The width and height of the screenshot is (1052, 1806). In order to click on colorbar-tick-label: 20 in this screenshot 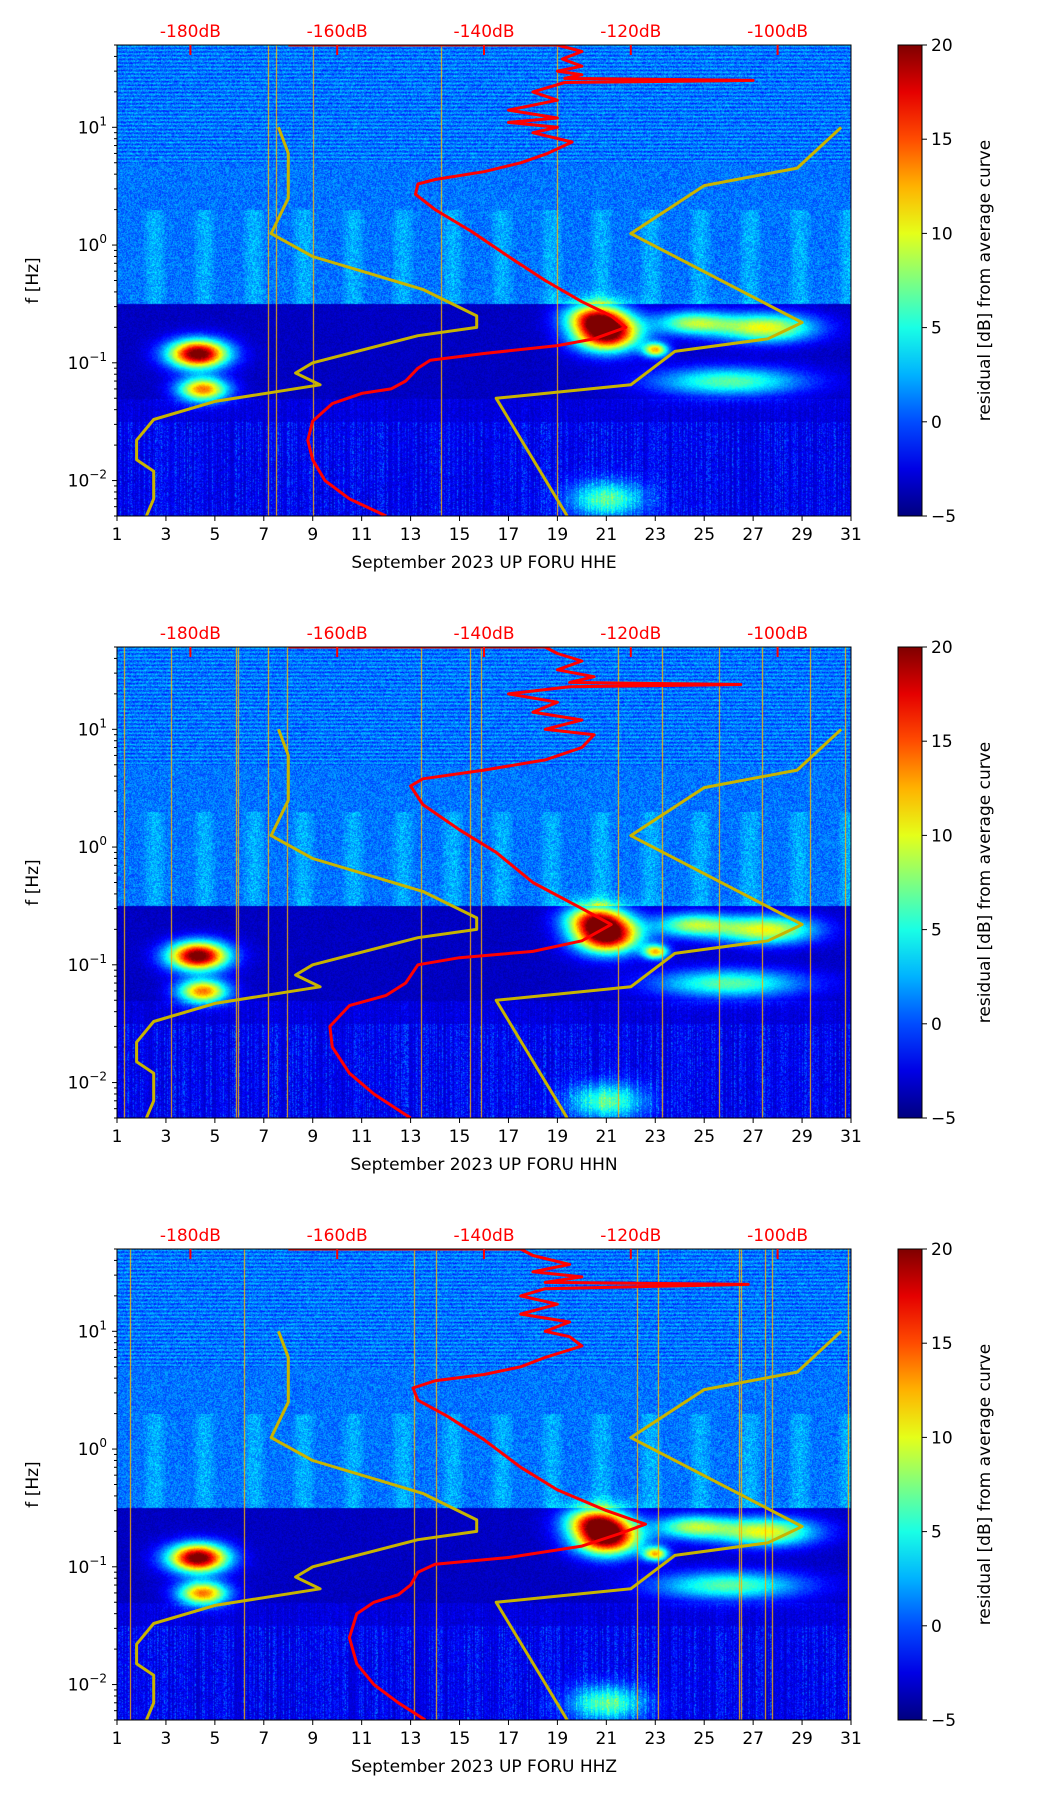, I will do `click(942, 46)`.